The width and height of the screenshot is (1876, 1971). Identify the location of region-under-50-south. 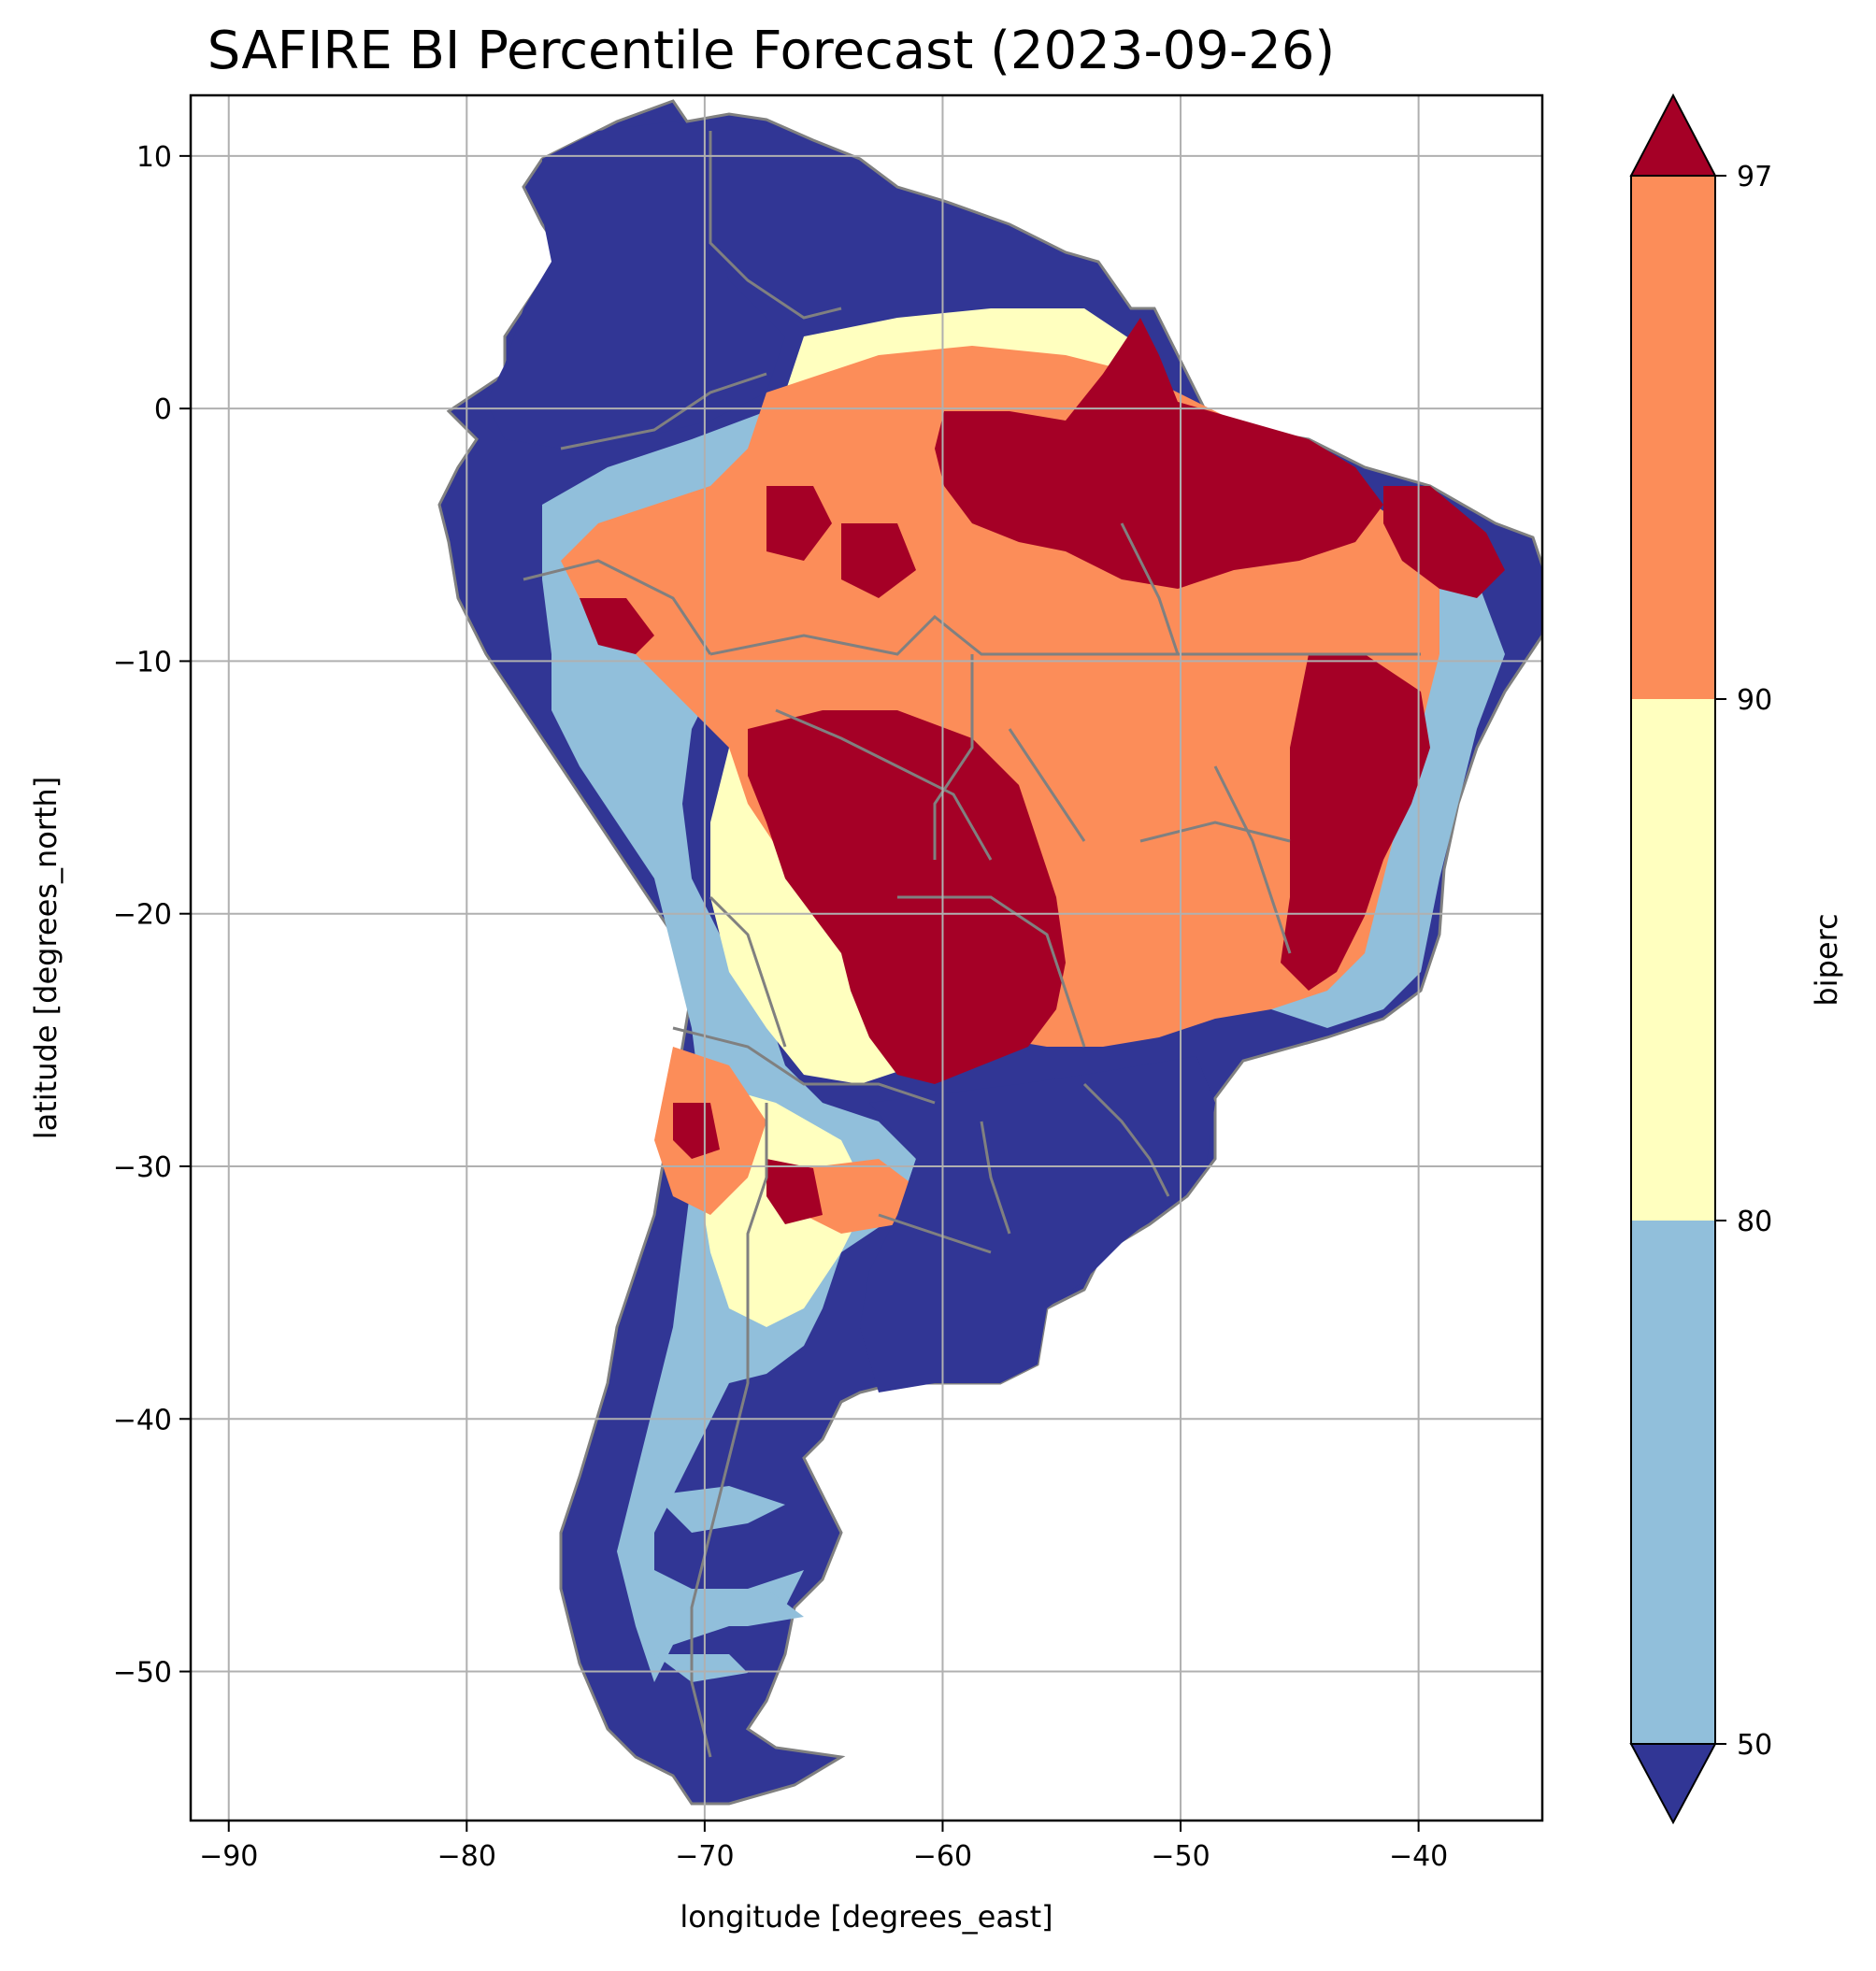
(1037, 1225).